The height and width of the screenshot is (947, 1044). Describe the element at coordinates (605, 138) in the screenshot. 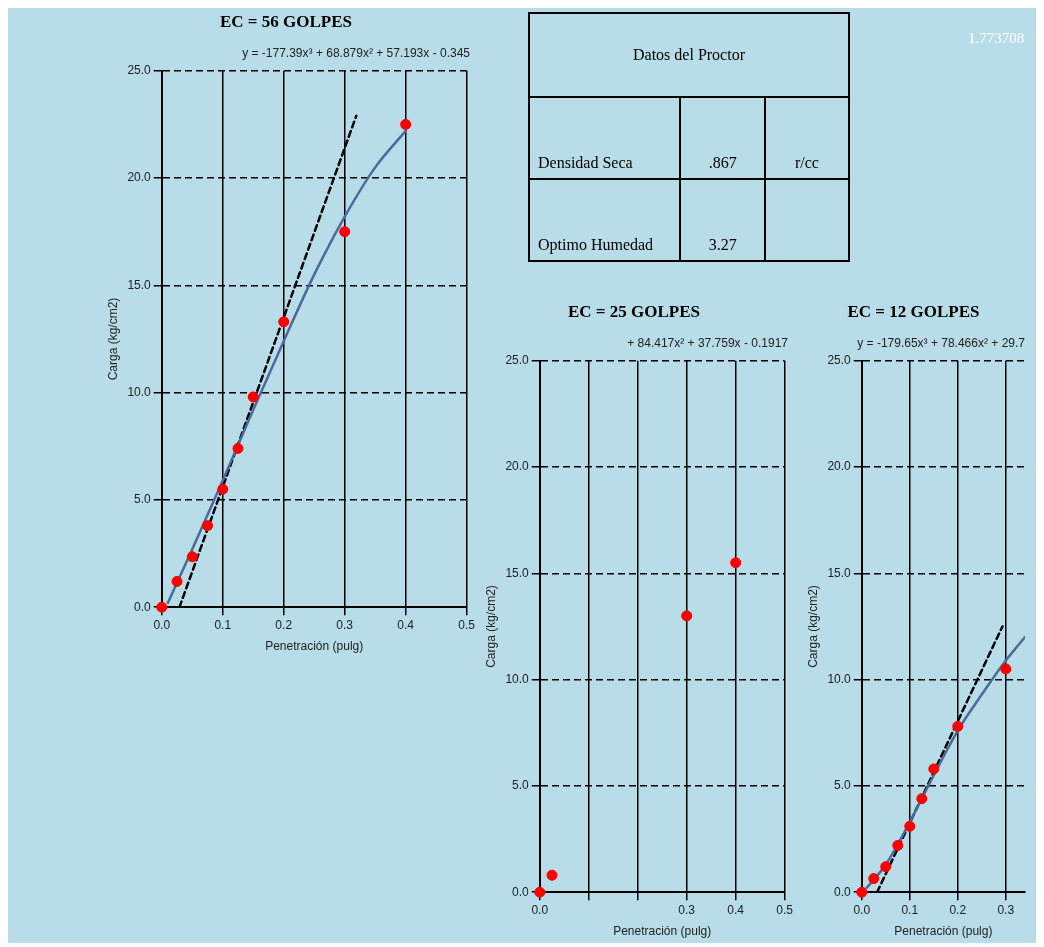

I see `text: Densidad Seca` at that location.